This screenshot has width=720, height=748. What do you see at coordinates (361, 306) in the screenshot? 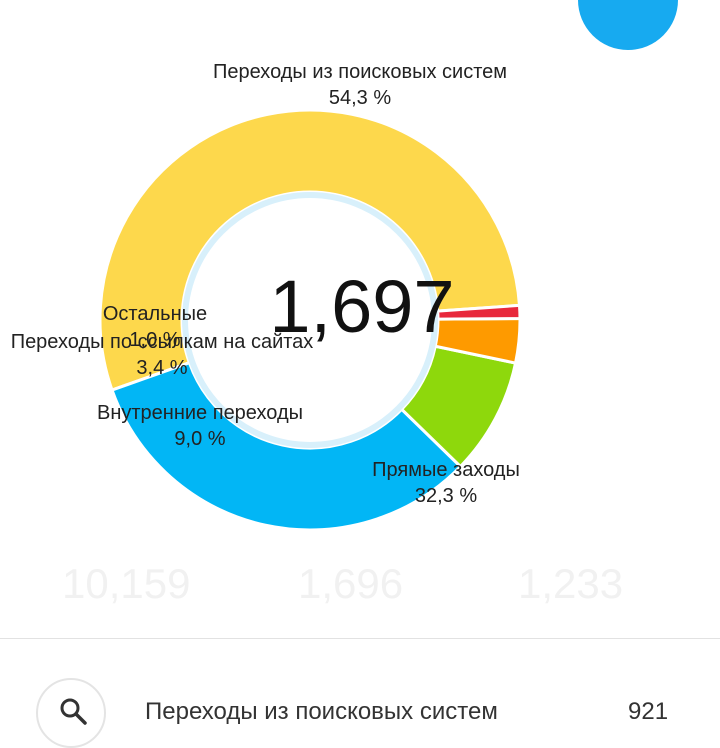
I see `center-total-value: 1,697` at bounding box center [361, 306].